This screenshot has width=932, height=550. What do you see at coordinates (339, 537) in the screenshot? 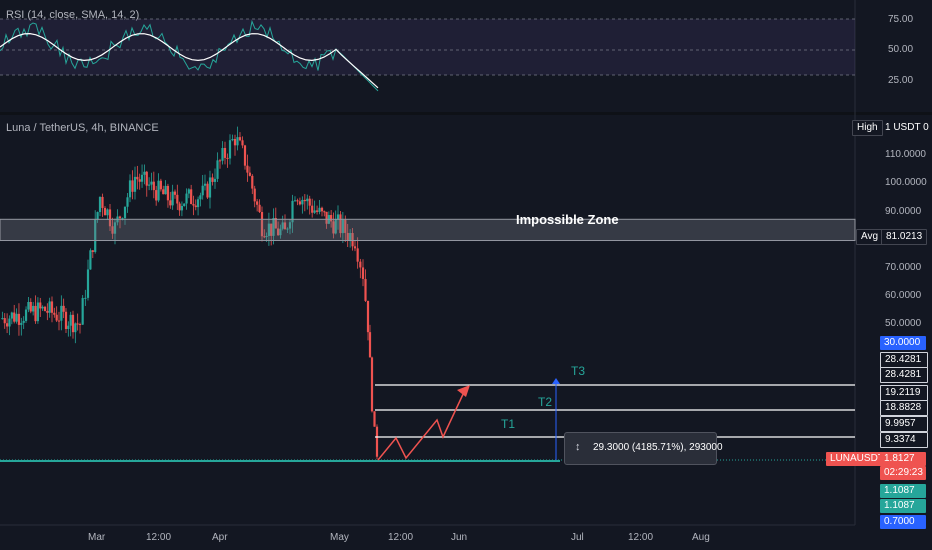
I see `time-label-may: May` at bounding box center [339, 537].